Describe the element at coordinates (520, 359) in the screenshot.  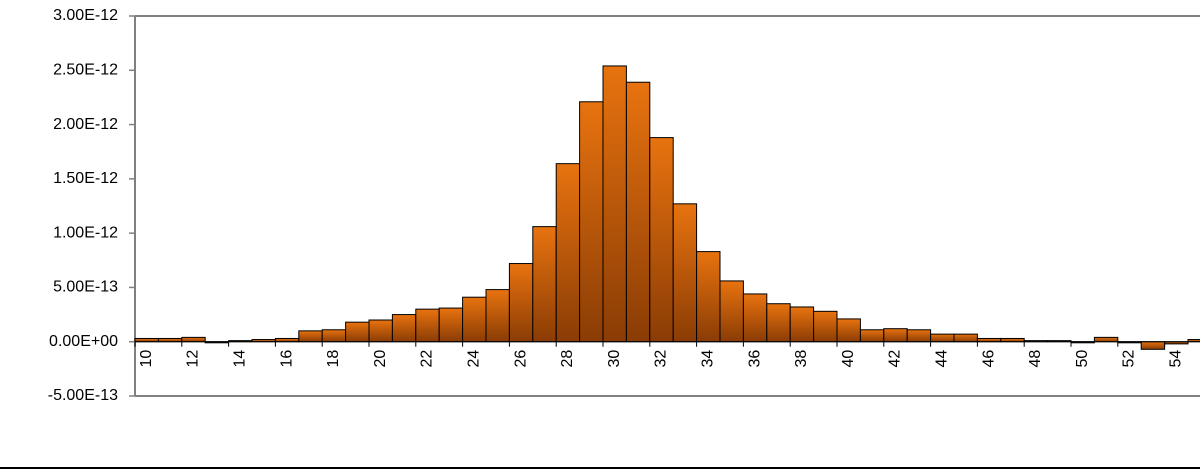
I see `x-tick-label: 26` at that location.